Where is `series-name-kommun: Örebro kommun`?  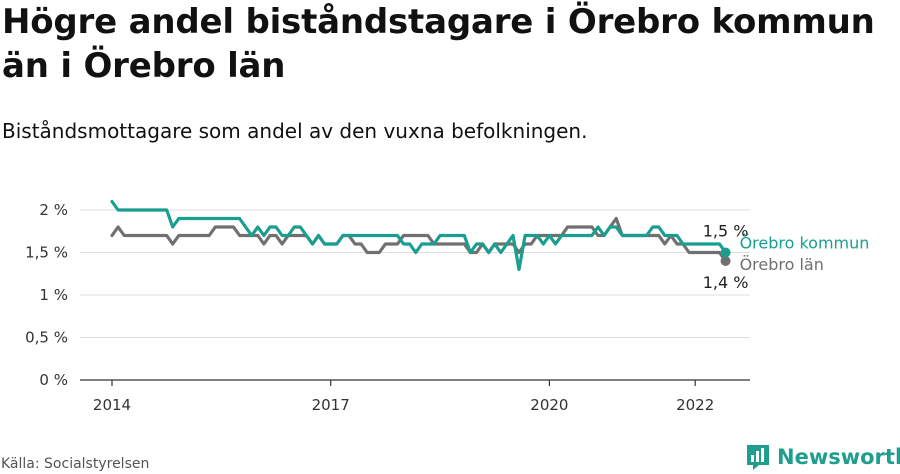 series-name-kommun: Örebro kommun is located at coordinates (805, 243).